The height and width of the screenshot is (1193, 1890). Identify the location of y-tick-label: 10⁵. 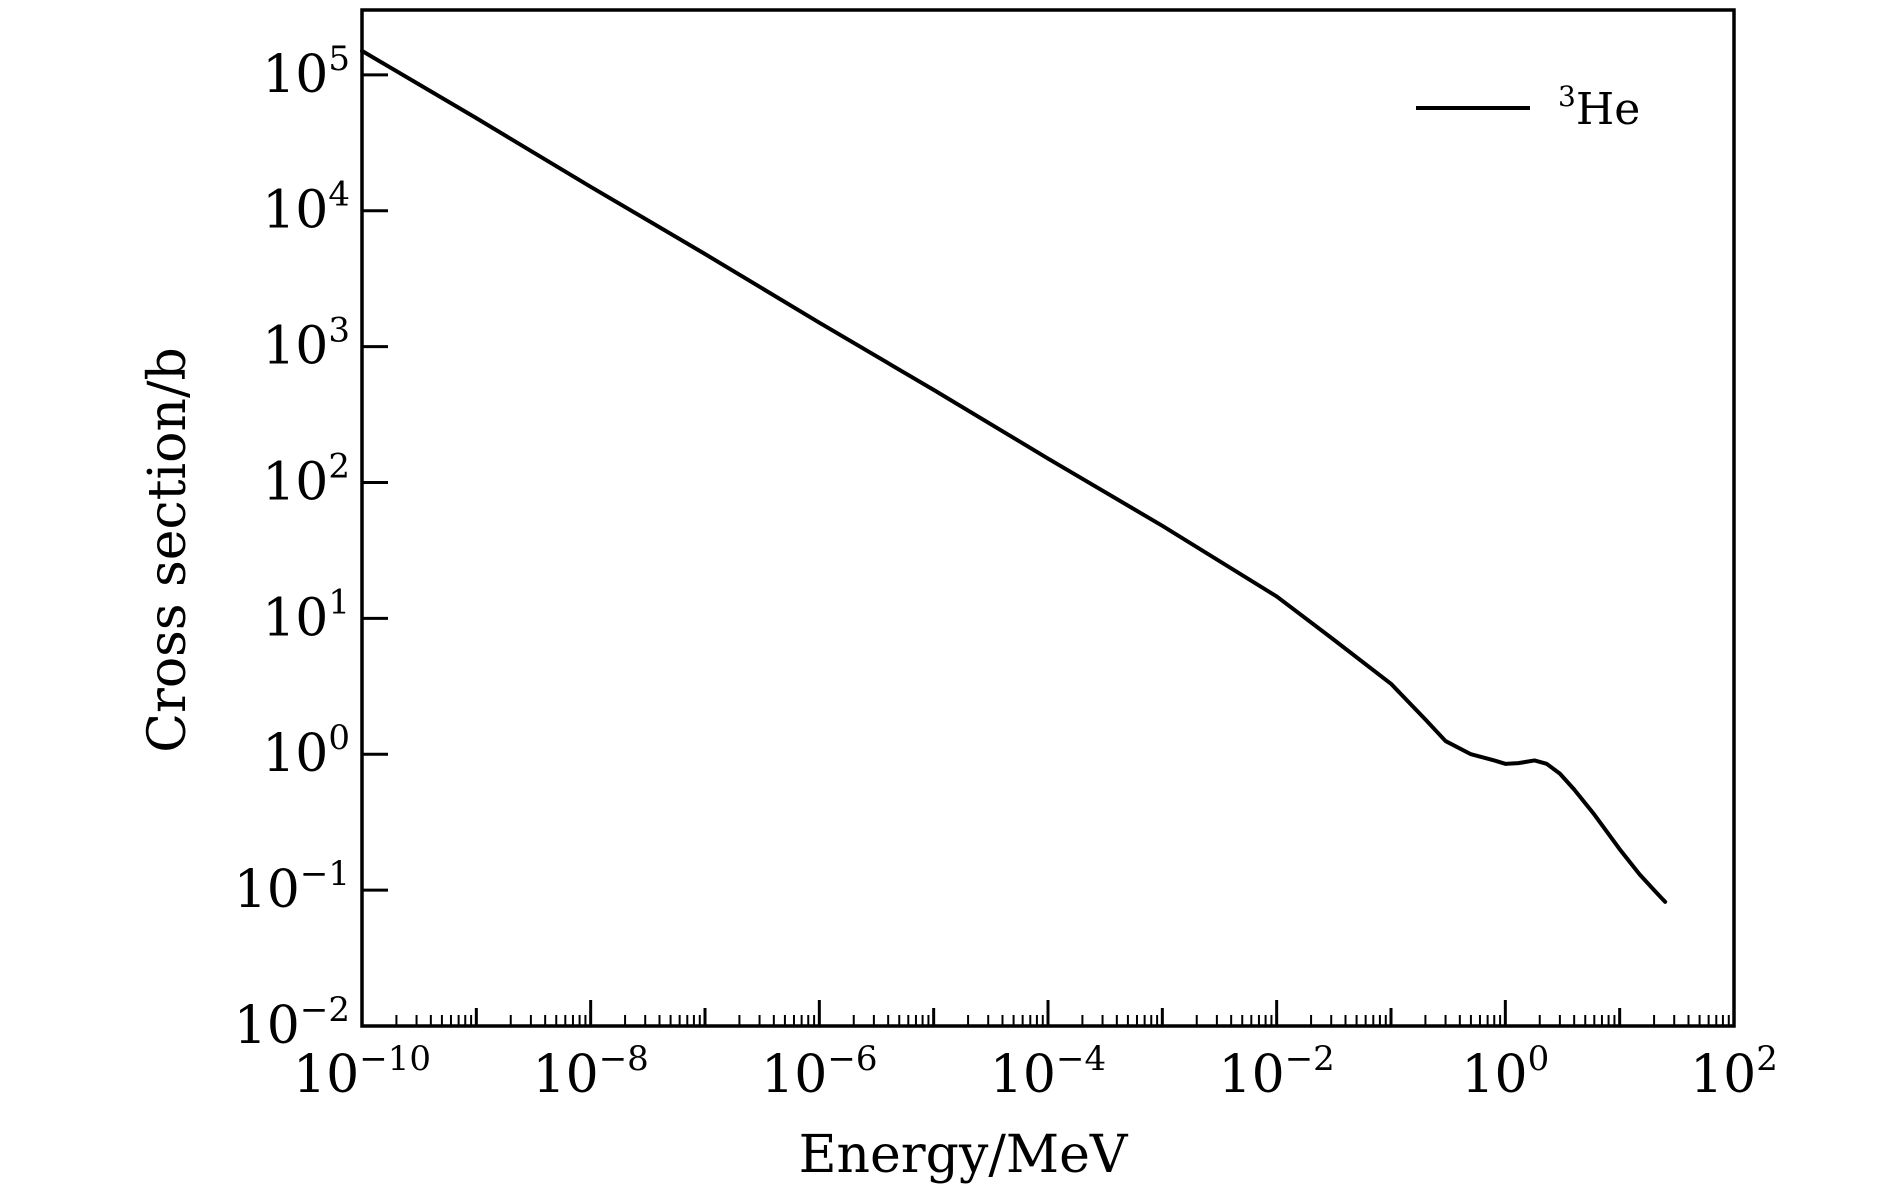
(306, 72).